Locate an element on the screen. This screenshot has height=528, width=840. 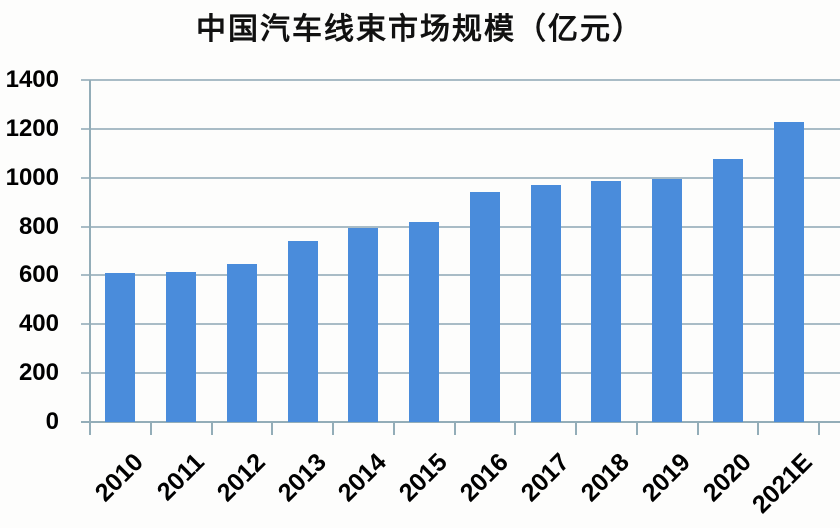
x-axis-label: 2015 is located at coordinates (423, 478).